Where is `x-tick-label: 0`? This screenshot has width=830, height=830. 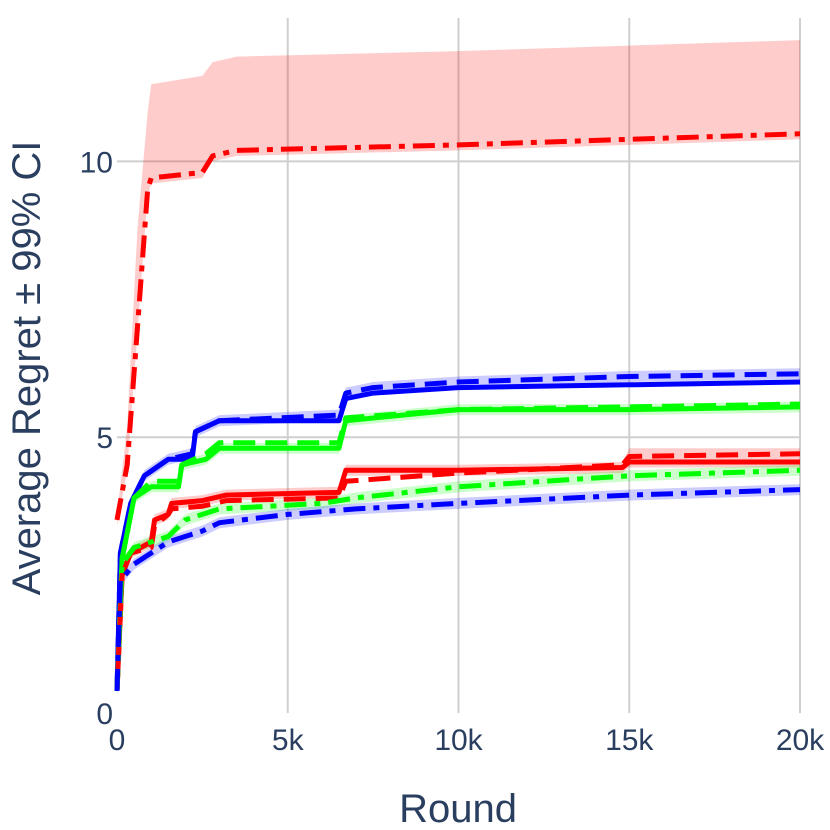
x-tick-label: 0 is located at coordinates (117, 740).